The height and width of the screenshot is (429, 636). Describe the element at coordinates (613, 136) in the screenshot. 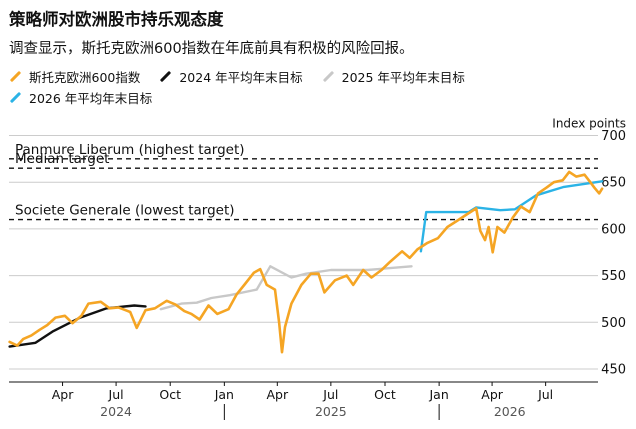

I see `y-tick-label-700: 700` at that location.